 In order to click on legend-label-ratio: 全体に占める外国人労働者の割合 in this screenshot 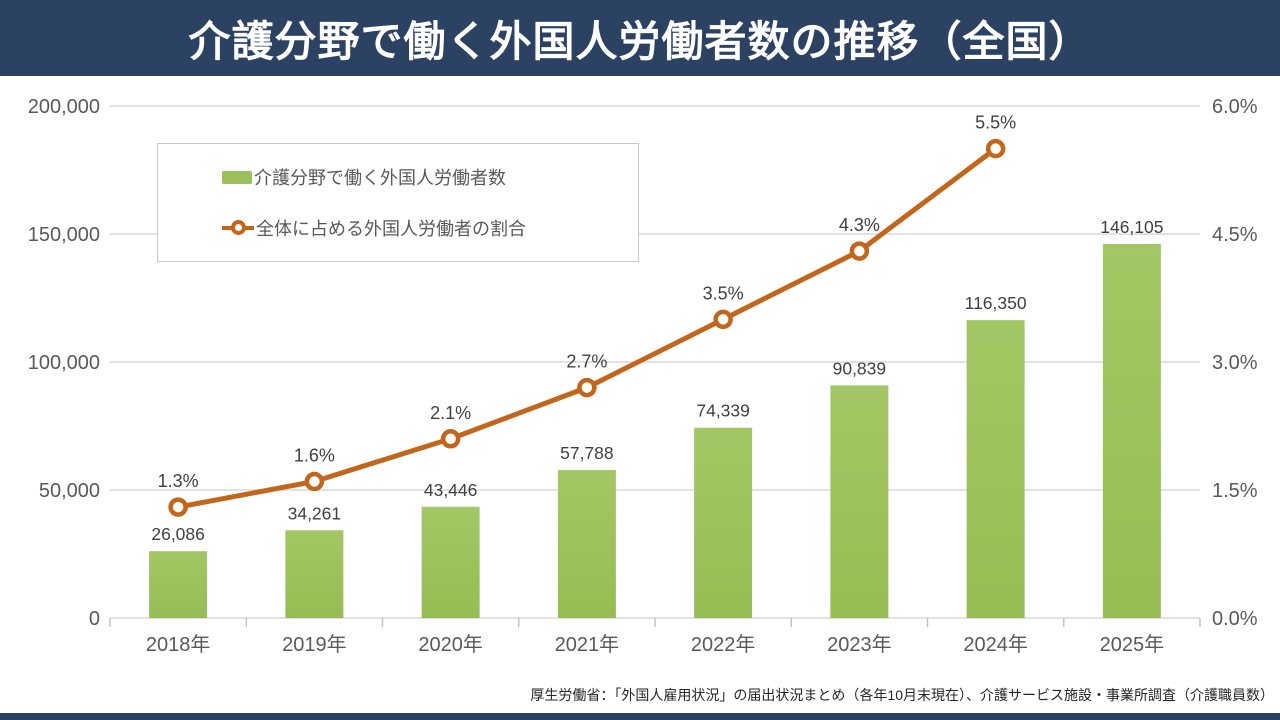, I will do `click(391, 228)`.